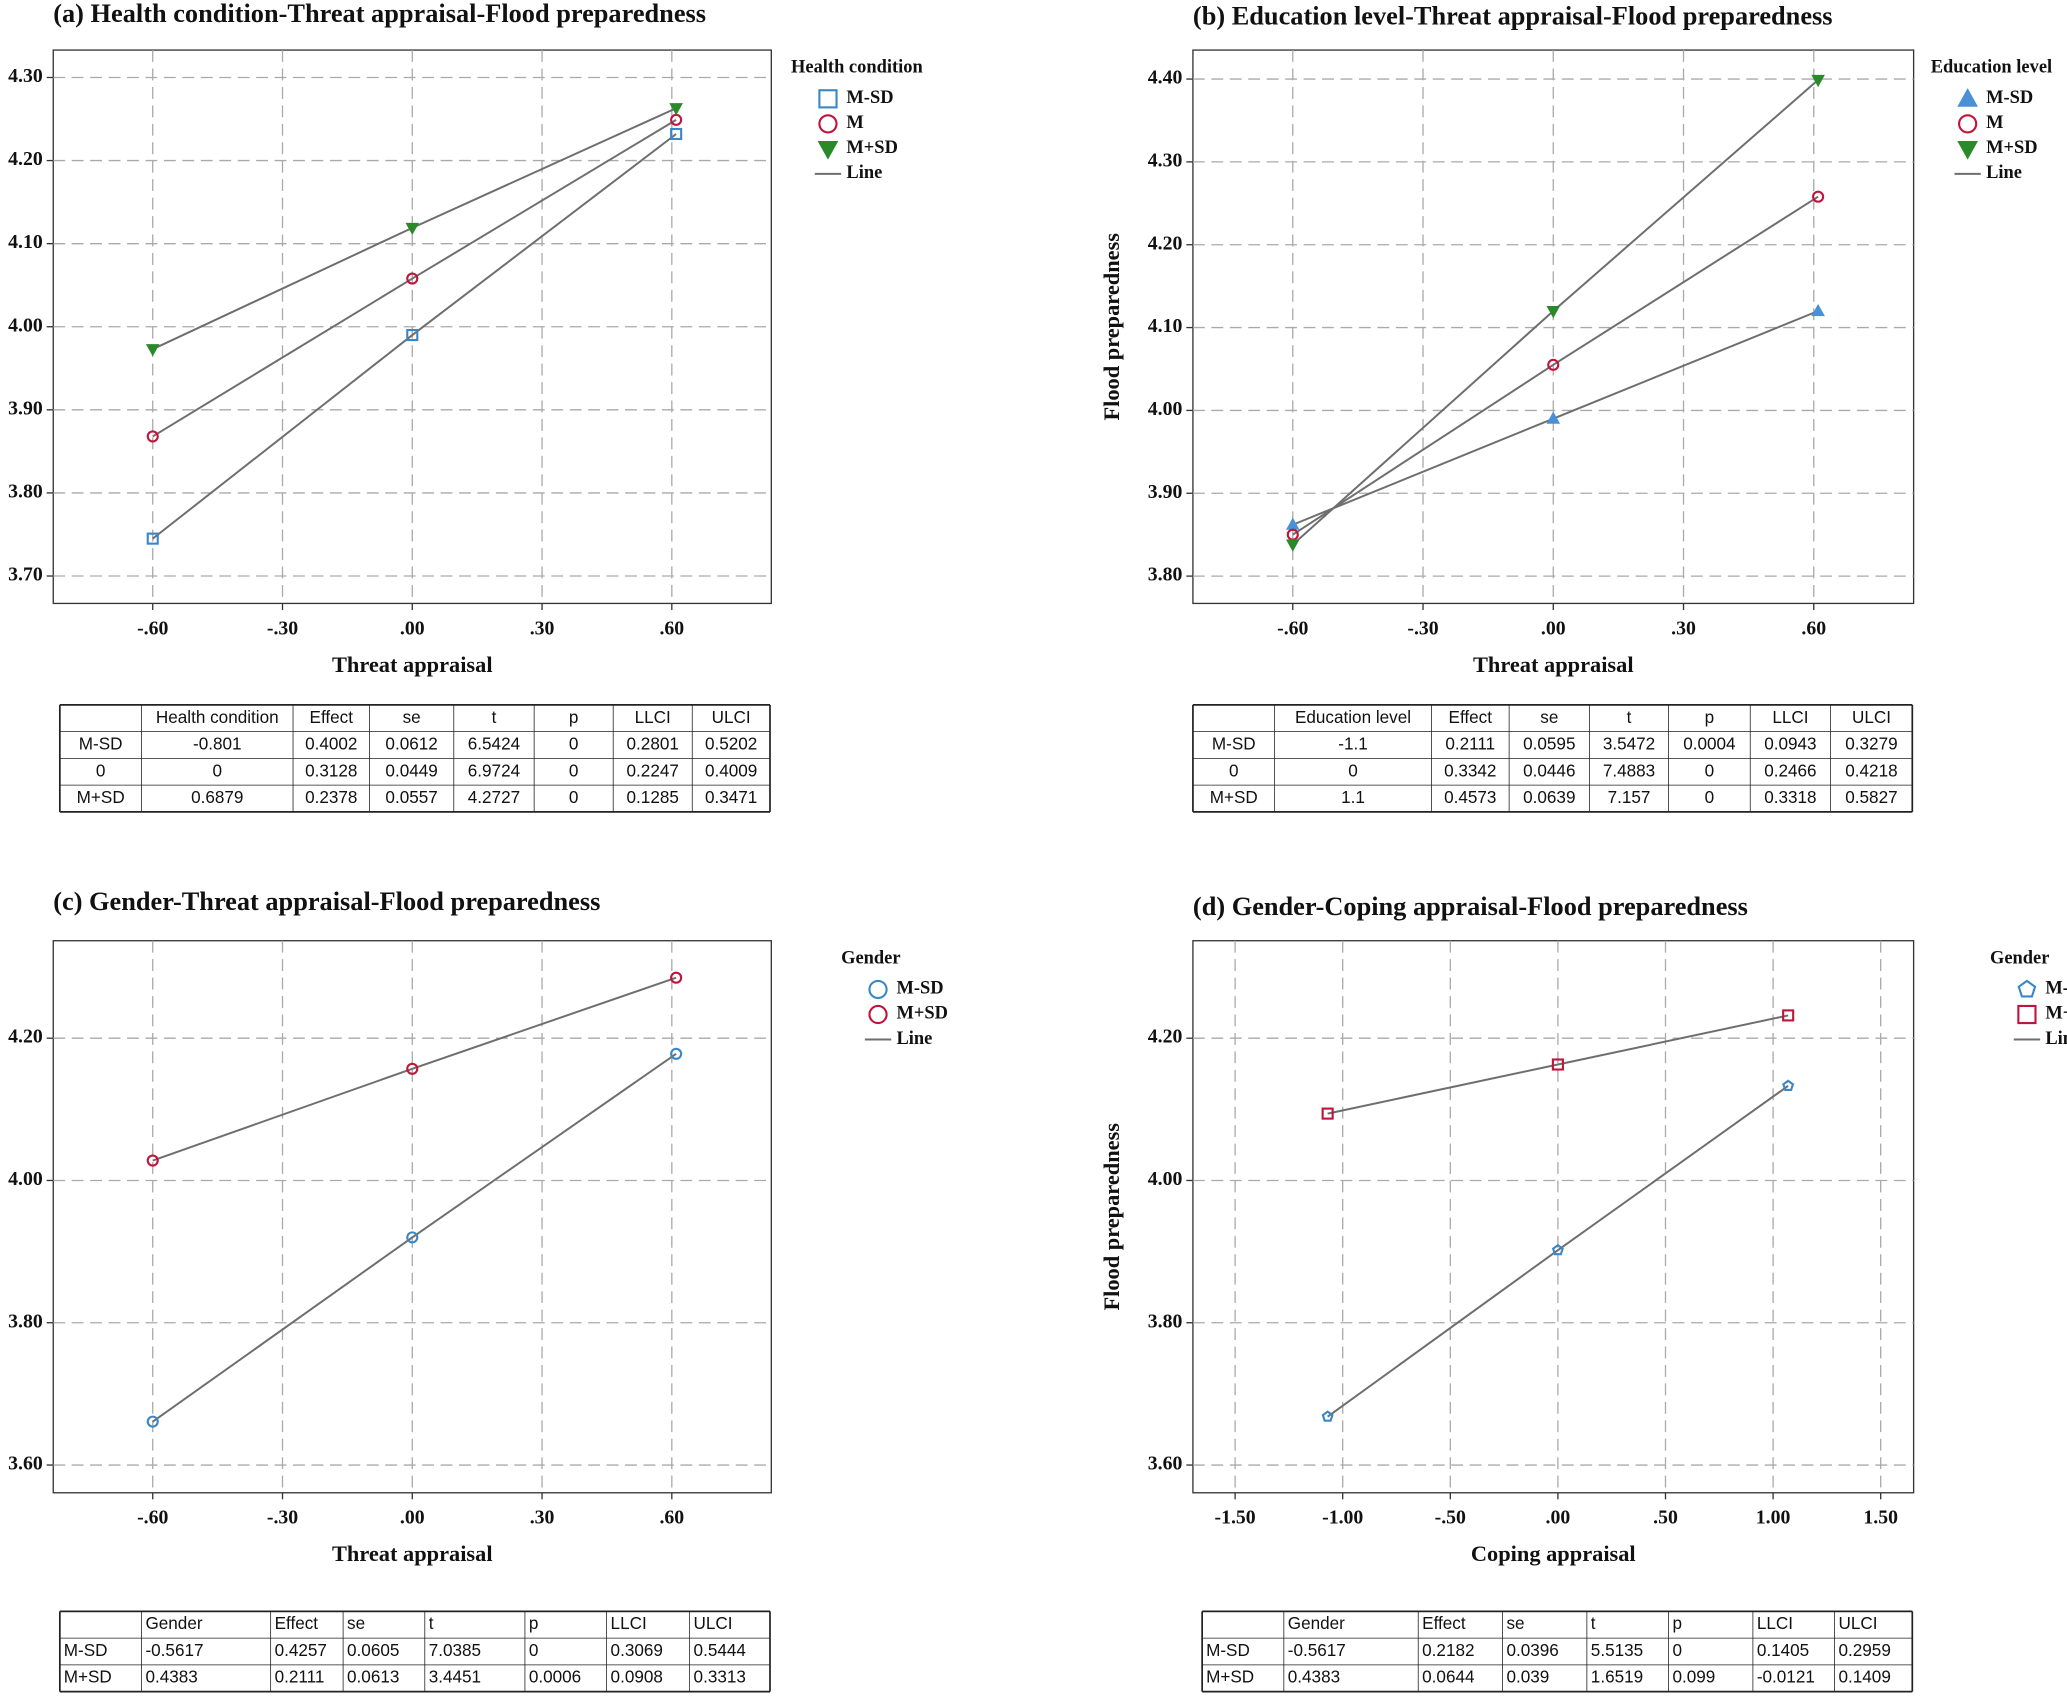 This screenshot has width=2067, height=1697. Describe the element at coordinates (1790, 797) in the screenshot. I see `table-cell: 0.3318` at that location.